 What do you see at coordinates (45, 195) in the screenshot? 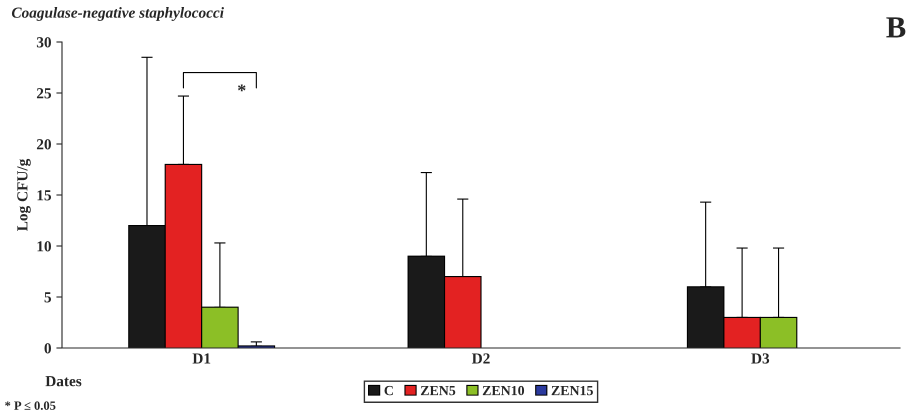
I see `y-tick-label: 15` at bounding box center [45, 195].